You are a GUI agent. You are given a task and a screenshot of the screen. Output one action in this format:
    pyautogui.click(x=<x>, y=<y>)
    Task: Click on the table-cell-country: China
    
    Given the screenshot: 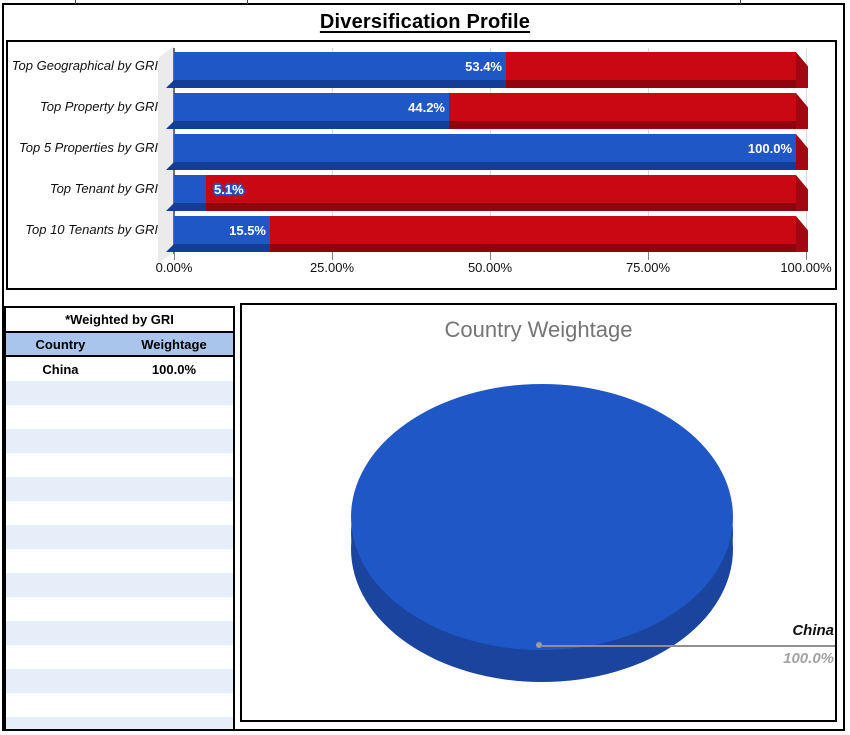 What is the action you would take?
    pyautogui.click(x=60, y=369)
    